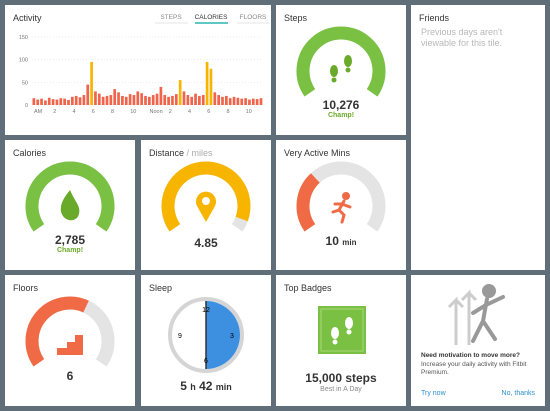  Describe the element at coordinates (308, 288) in the screenshot. I see `tile-title: Top Badges` at that location.